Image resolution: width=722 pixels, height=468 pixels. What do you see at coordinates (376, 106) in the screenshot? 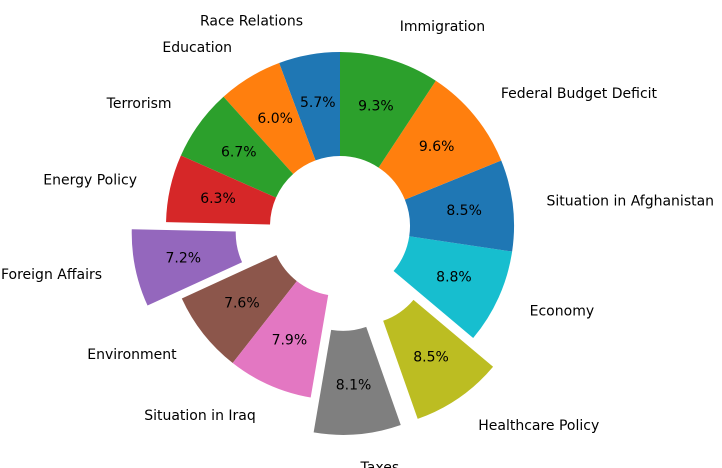
I see `percent-label-immigration: 9.3%` at bounding box center [376, 106].